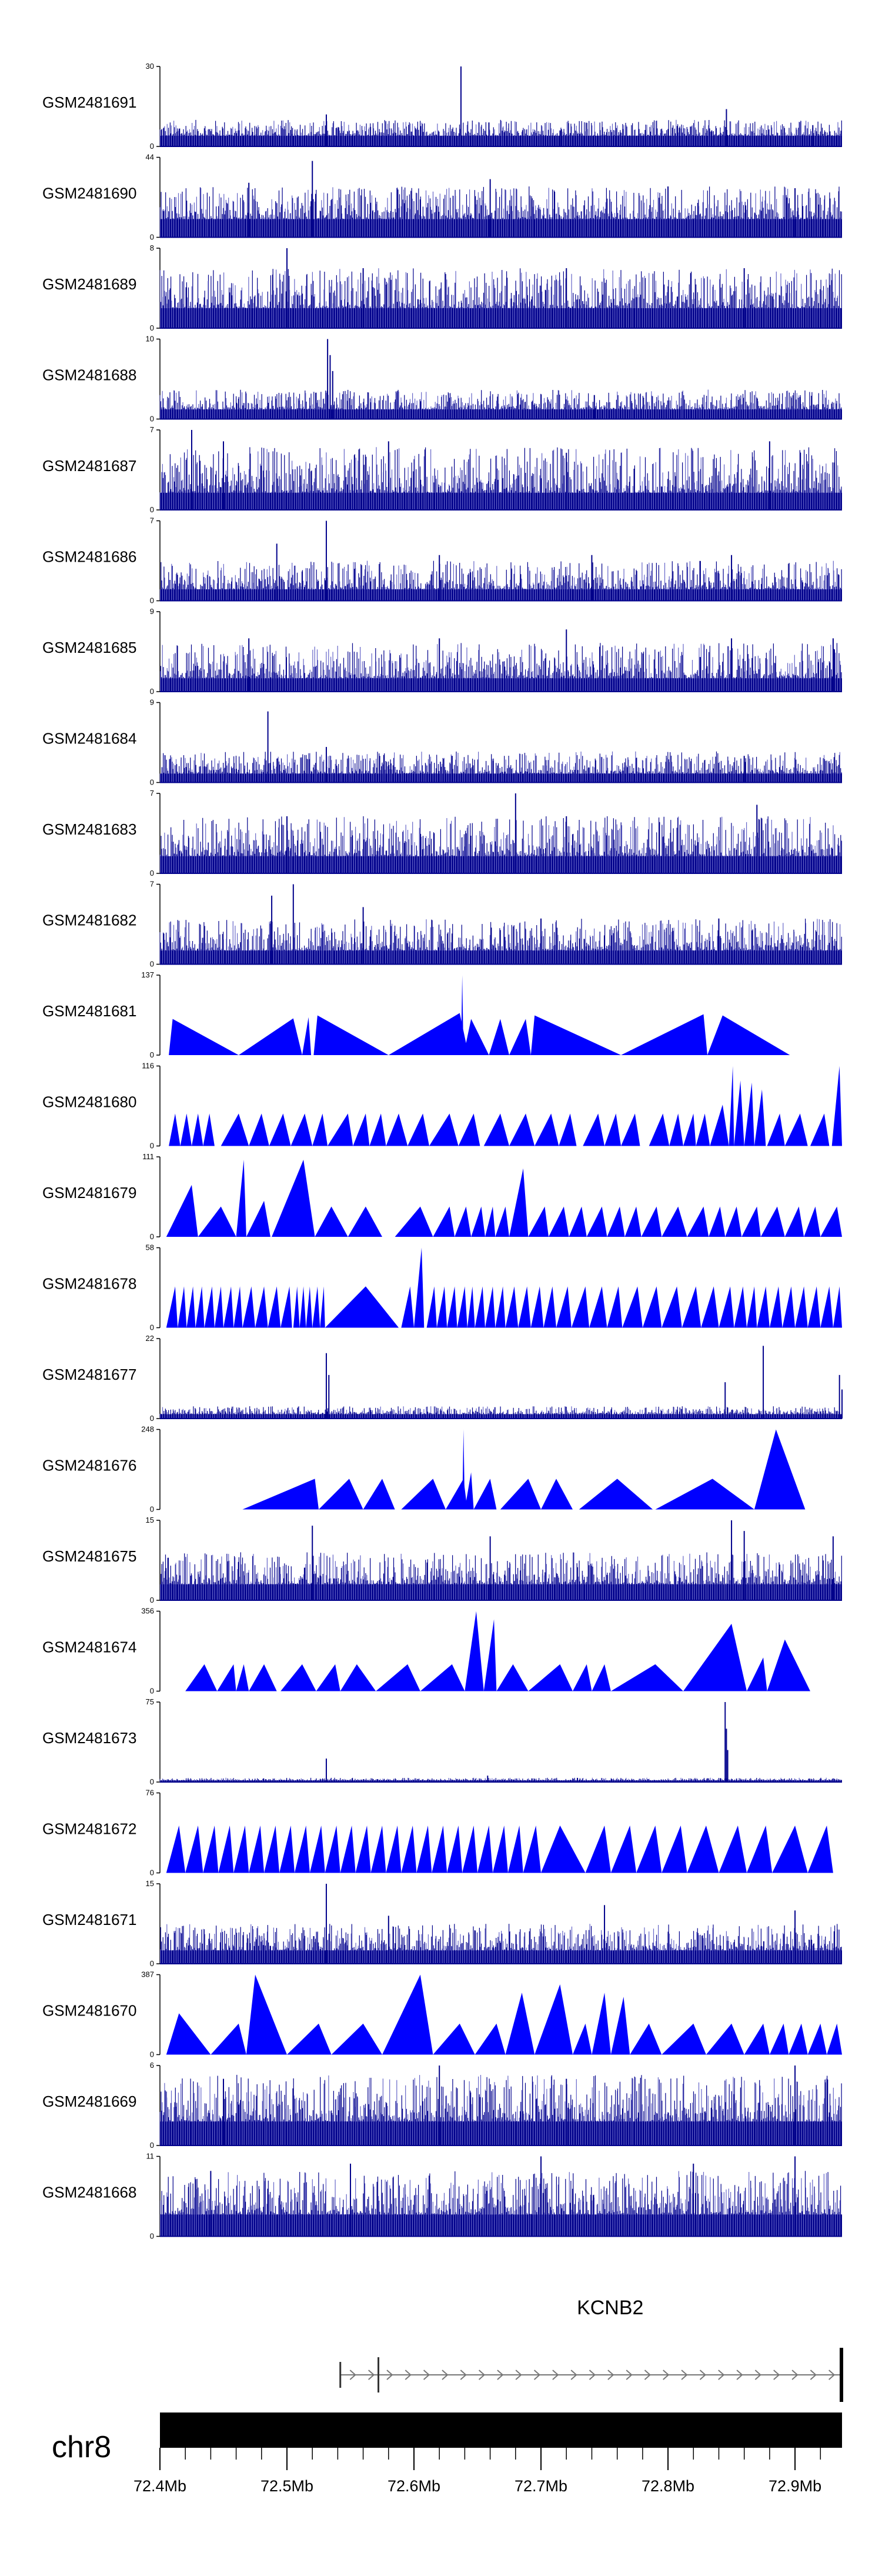  What do you see at coordinates (442, 833) in the screenshot?
I see `track-GSM2481683: GSM2481683 7 0` at bounding box center [442, 833].